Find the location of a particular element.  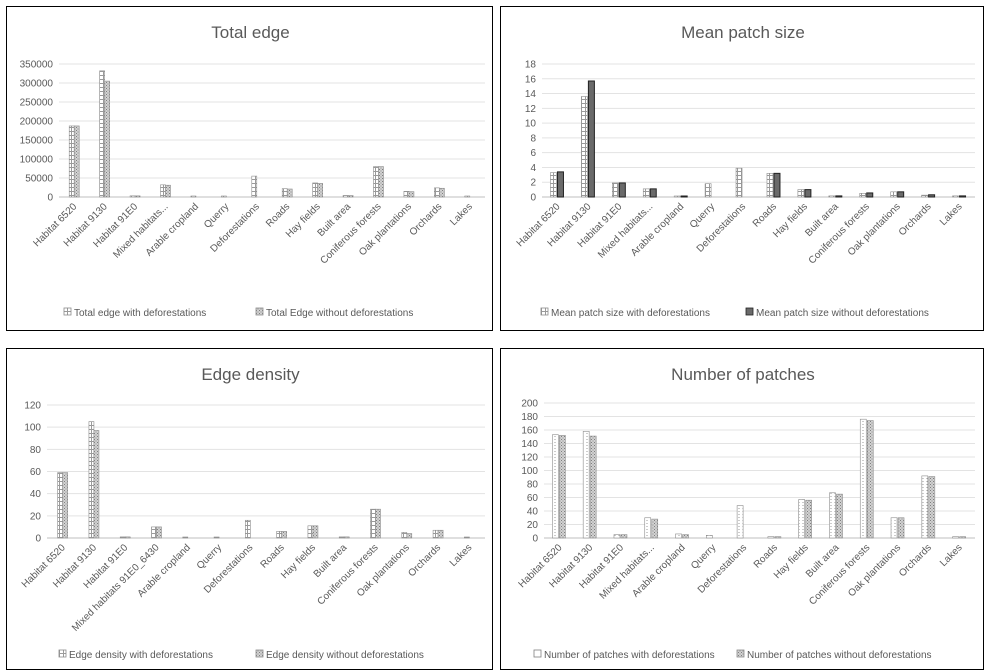

chart2-xtick-label: Lakes is located at coordinates (461, 555).